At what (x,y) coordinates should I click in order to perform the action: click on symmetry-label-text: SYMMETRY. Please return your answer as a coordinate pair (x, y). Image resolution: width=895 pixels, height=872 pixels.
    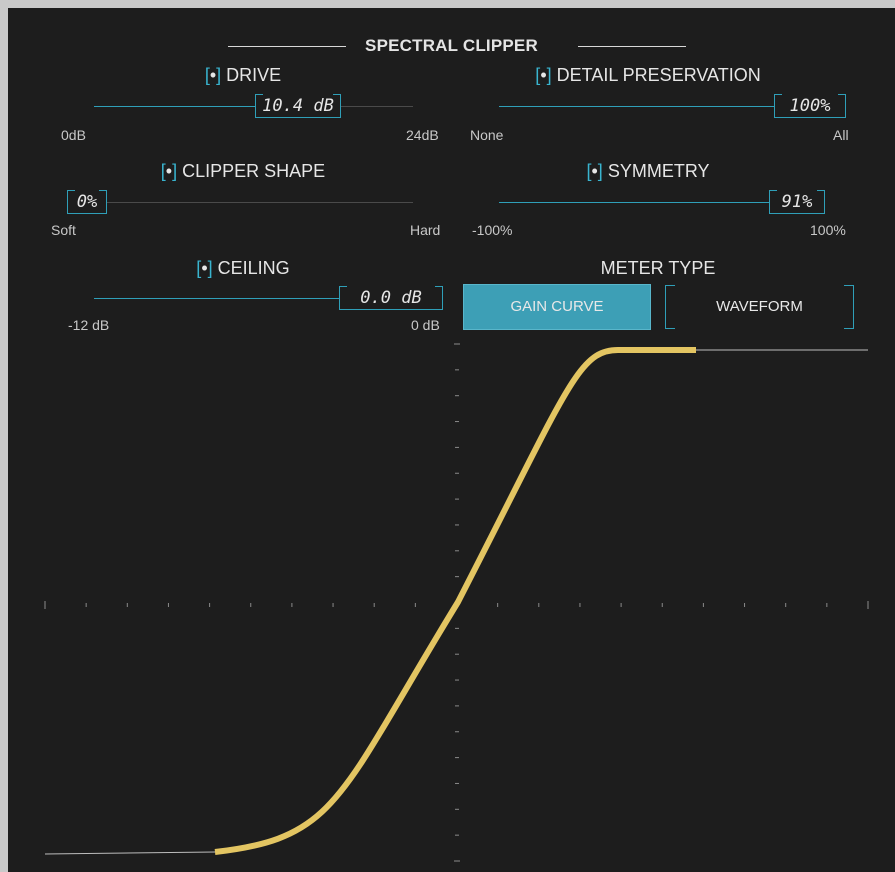
    Looking at the image, I should click on (658, 171).